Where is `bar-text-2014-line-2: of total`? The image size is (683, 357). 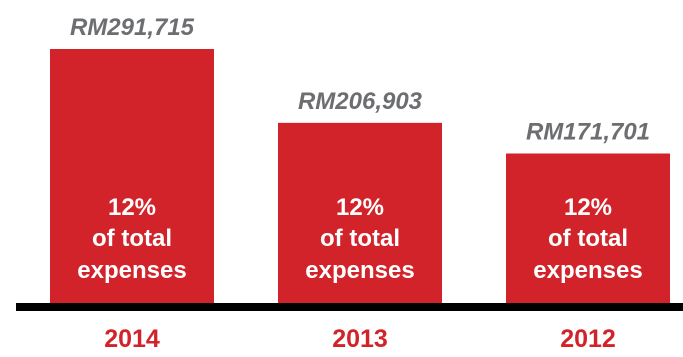
bar-text-2014-line-2: of total is located at coordinates (132, 238).